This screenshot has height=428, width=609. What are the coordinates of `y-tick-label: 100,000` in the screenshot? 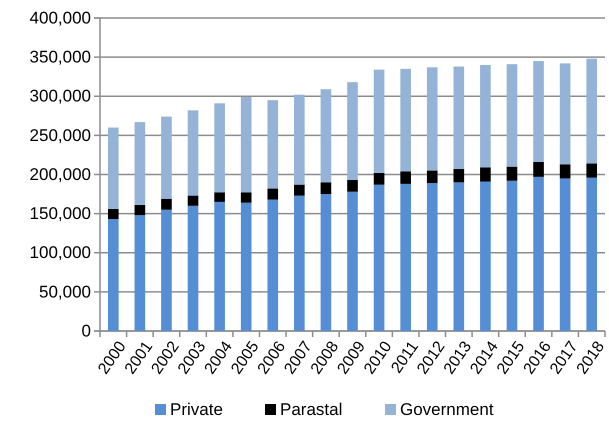 It's located at (60, 252).